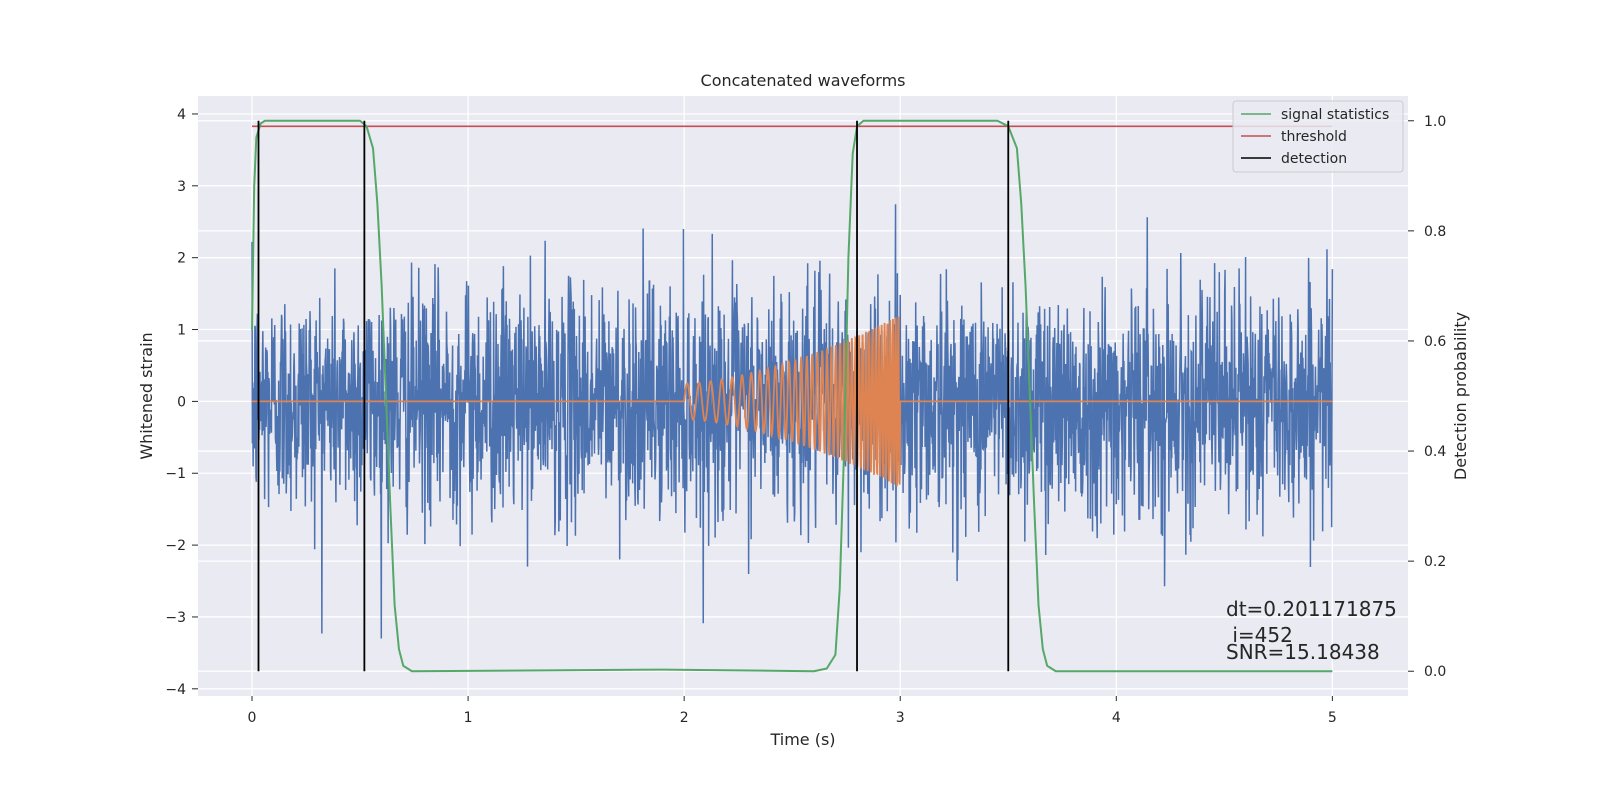  I want to click on left-y-tick-label: 3, so click(181, 187).